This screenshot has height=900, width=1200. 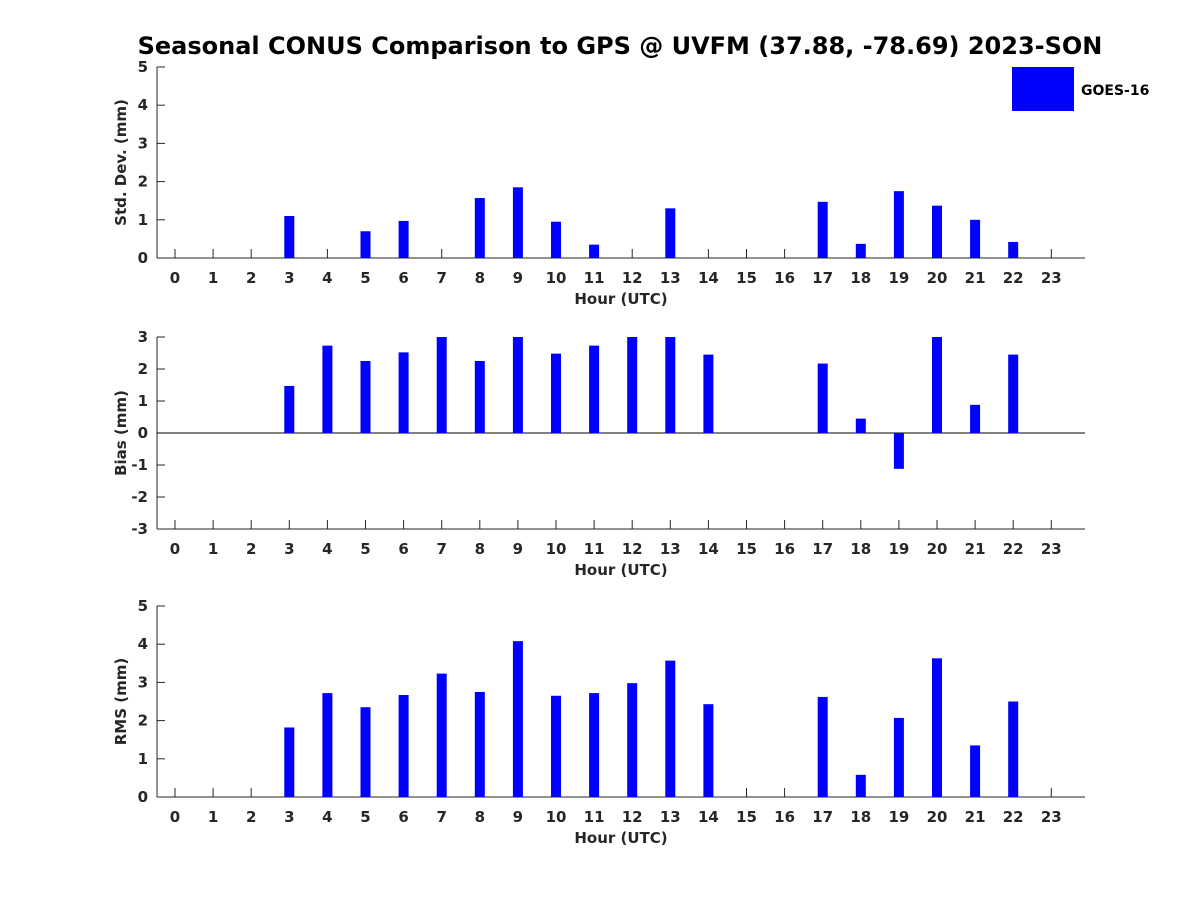 I want to click on x-tick-label: 11, so click(x=594, y=278).